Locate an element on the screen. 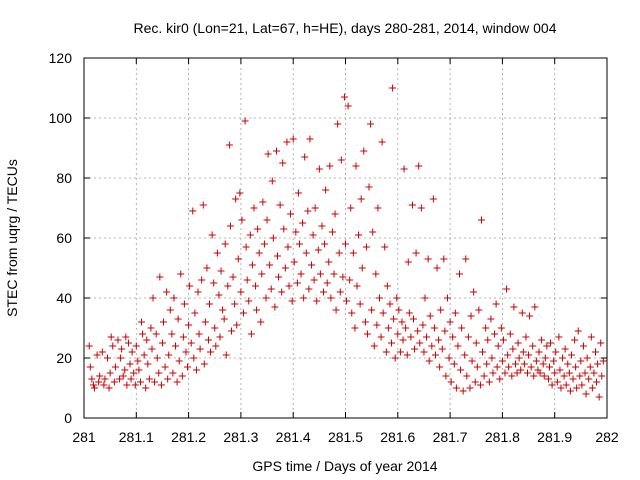 Image resolution: width=640 pixels, height=480 pixels. y-tick-label: 80 is located at coordinates (64, 178).